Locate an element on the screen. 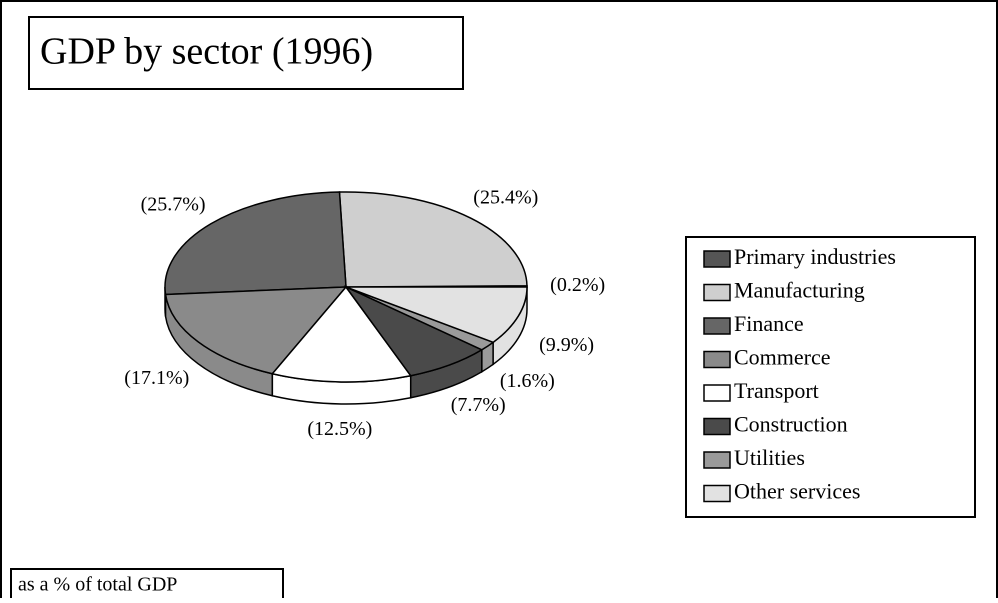  note-box is located at coordinates (147, 585).